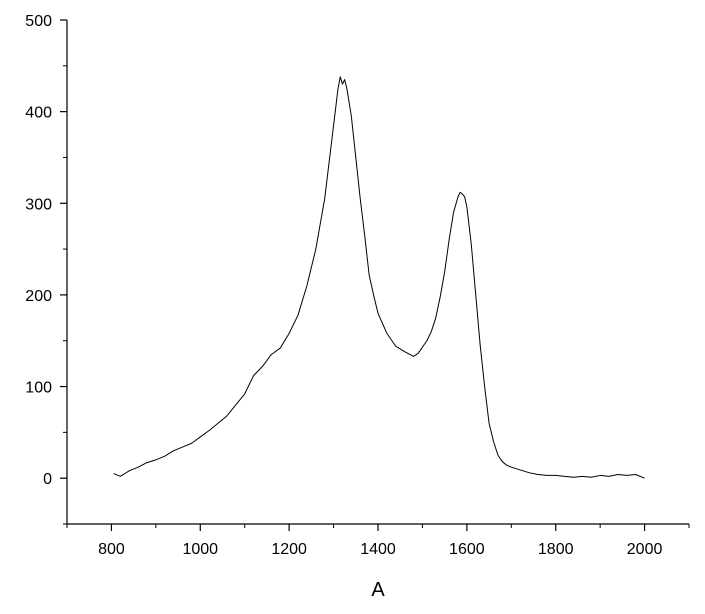  I want to click on y-tick-label: 0, so click(47, 479).